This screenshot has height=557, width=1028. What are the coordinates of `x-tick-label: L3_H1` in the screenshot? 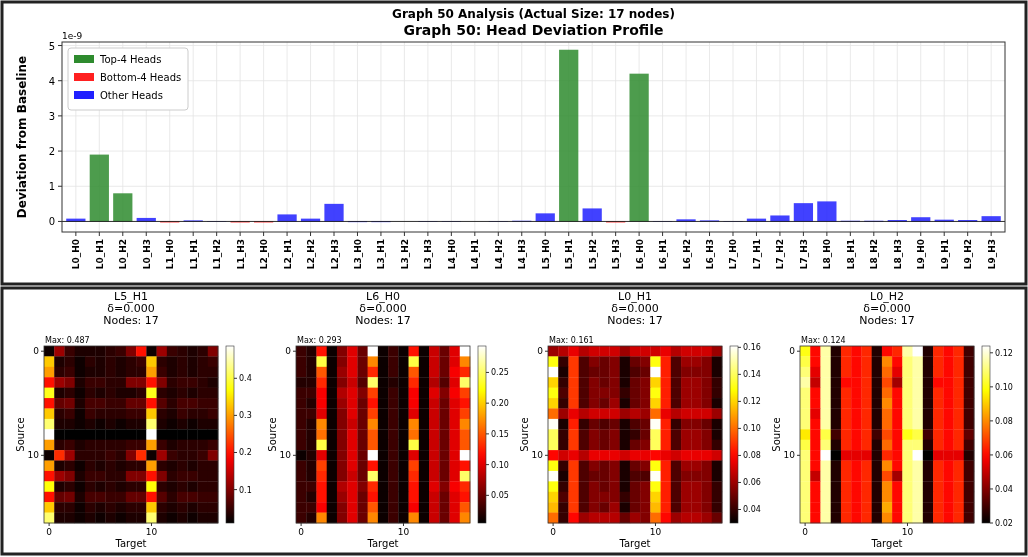 It's located at (381, 254).